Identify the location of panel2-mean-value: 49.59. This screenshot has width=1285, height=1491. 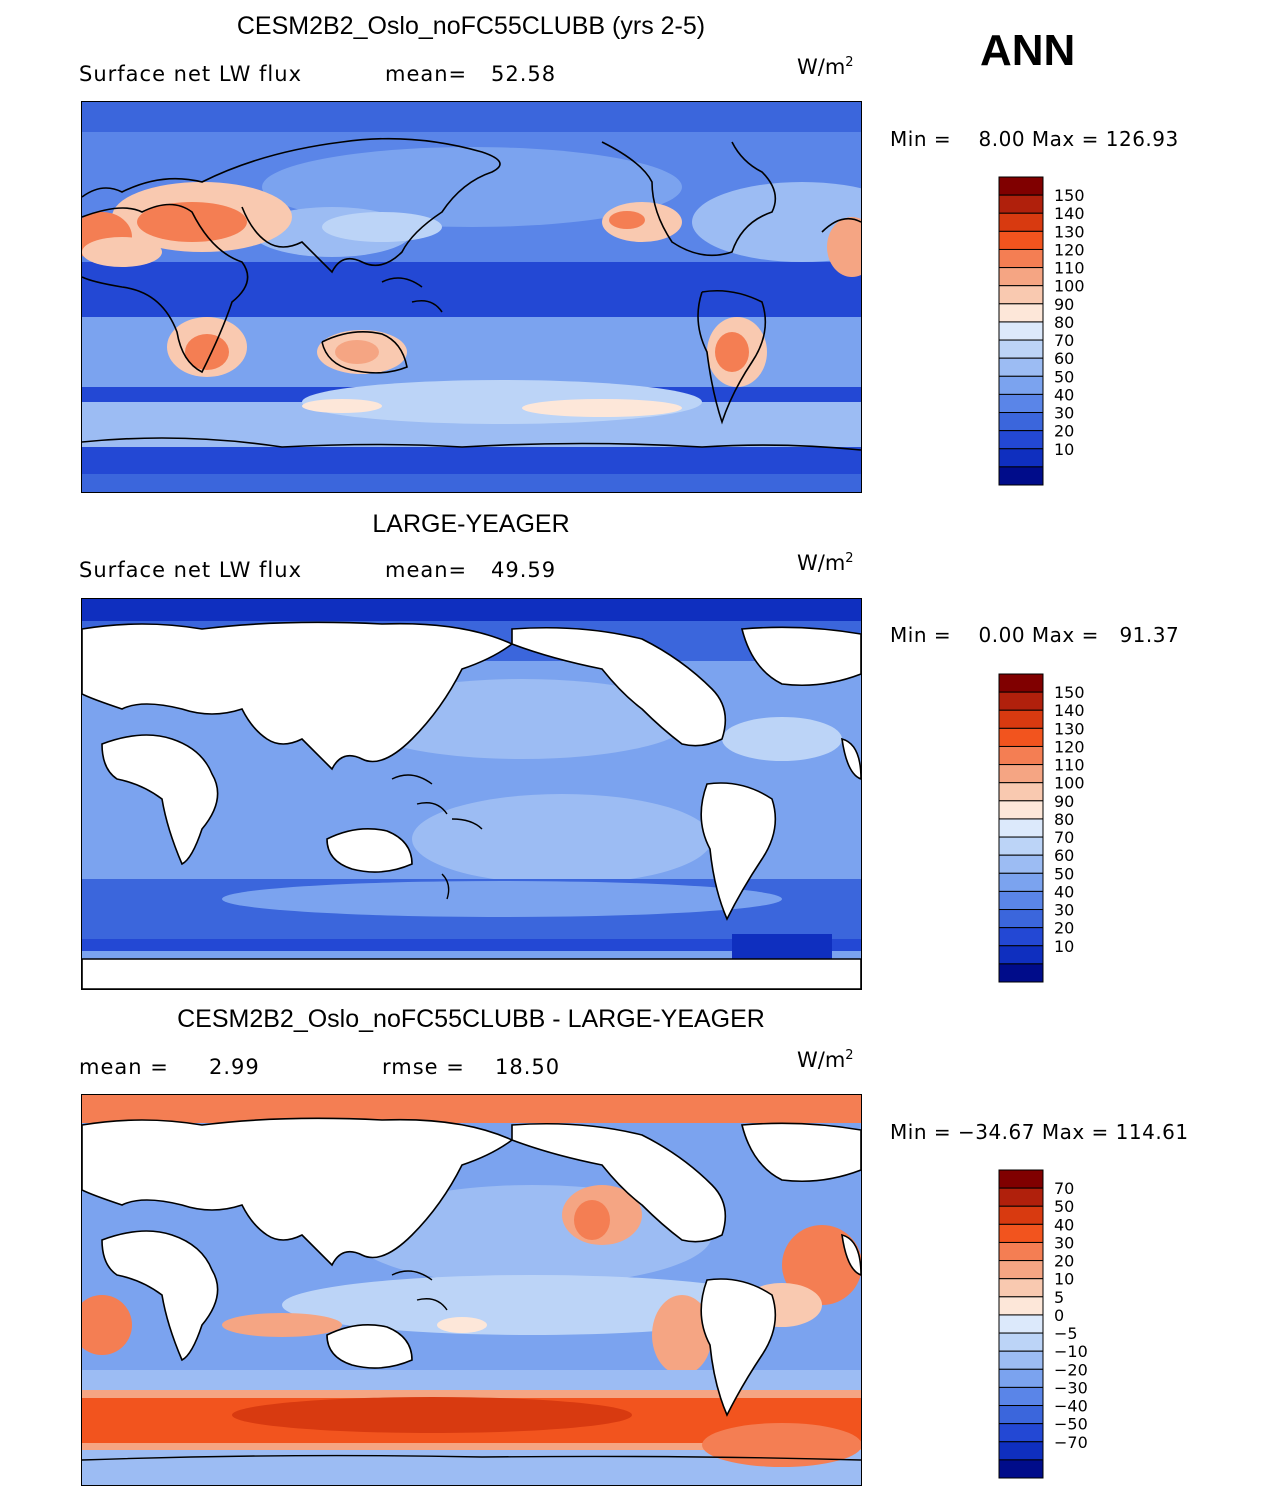
(524, 570).